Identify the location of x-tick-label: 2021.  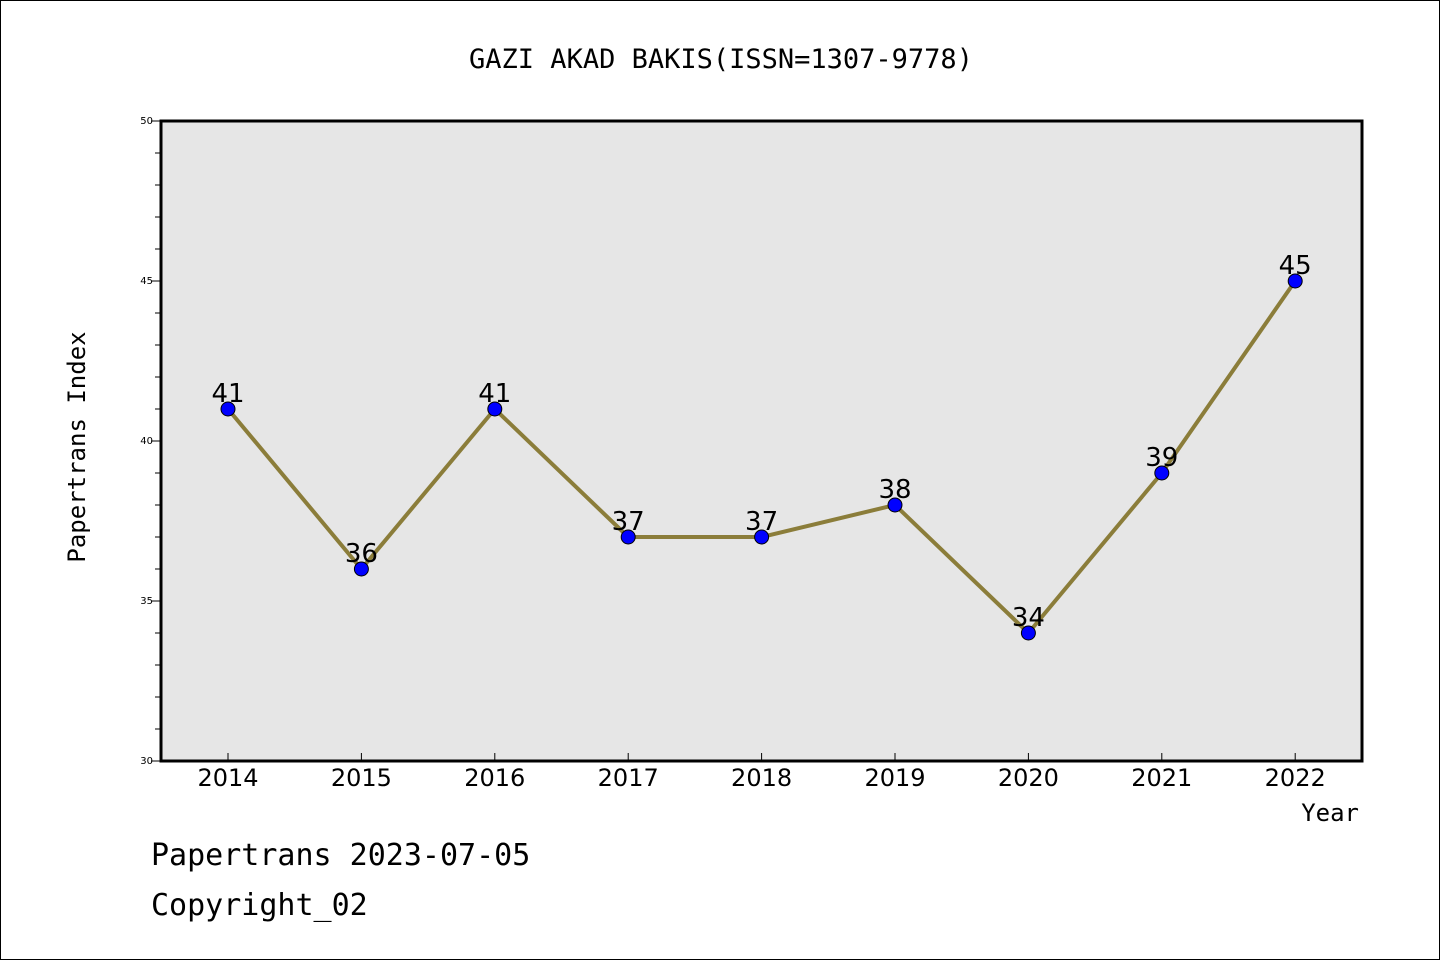
(1161, 778).